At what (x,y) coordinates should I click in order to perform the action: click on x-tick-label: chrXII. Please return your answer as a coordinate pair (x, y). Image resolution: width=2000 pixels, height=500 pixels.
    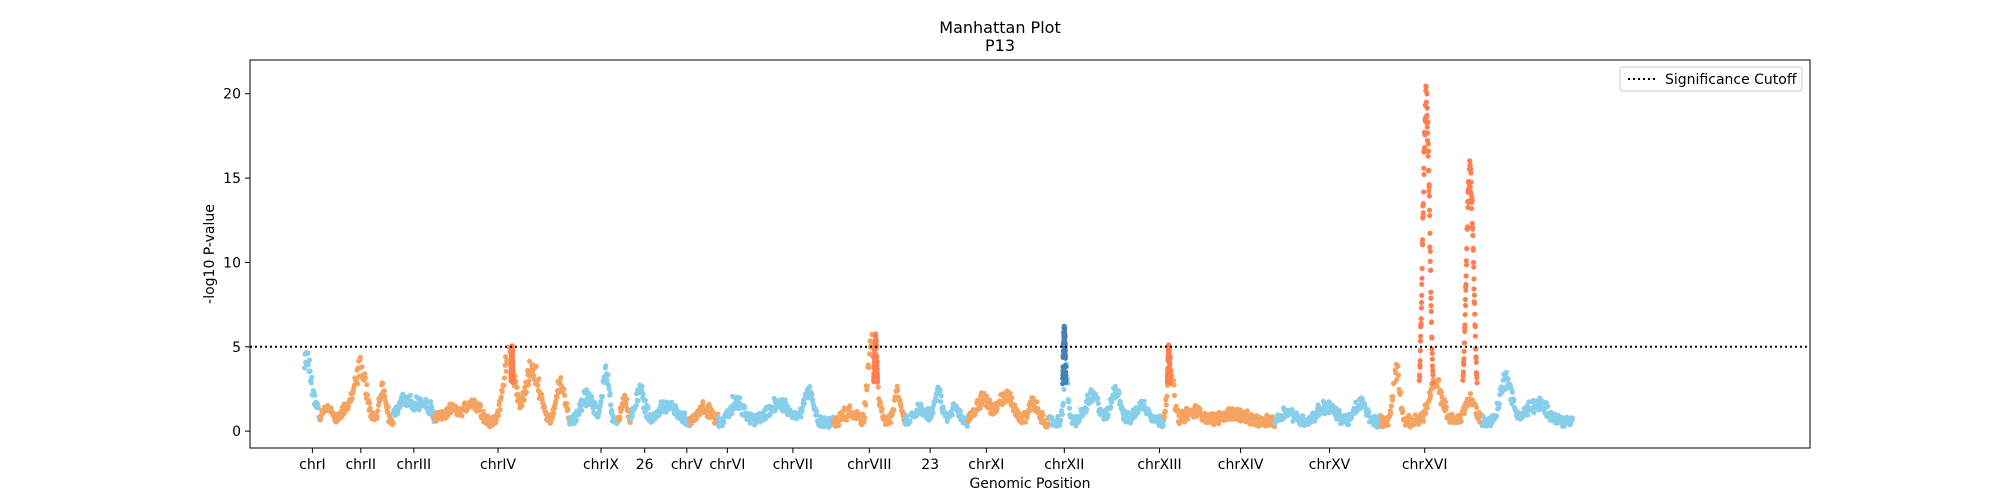
    Looking at the image, I should click on (1064, 465).